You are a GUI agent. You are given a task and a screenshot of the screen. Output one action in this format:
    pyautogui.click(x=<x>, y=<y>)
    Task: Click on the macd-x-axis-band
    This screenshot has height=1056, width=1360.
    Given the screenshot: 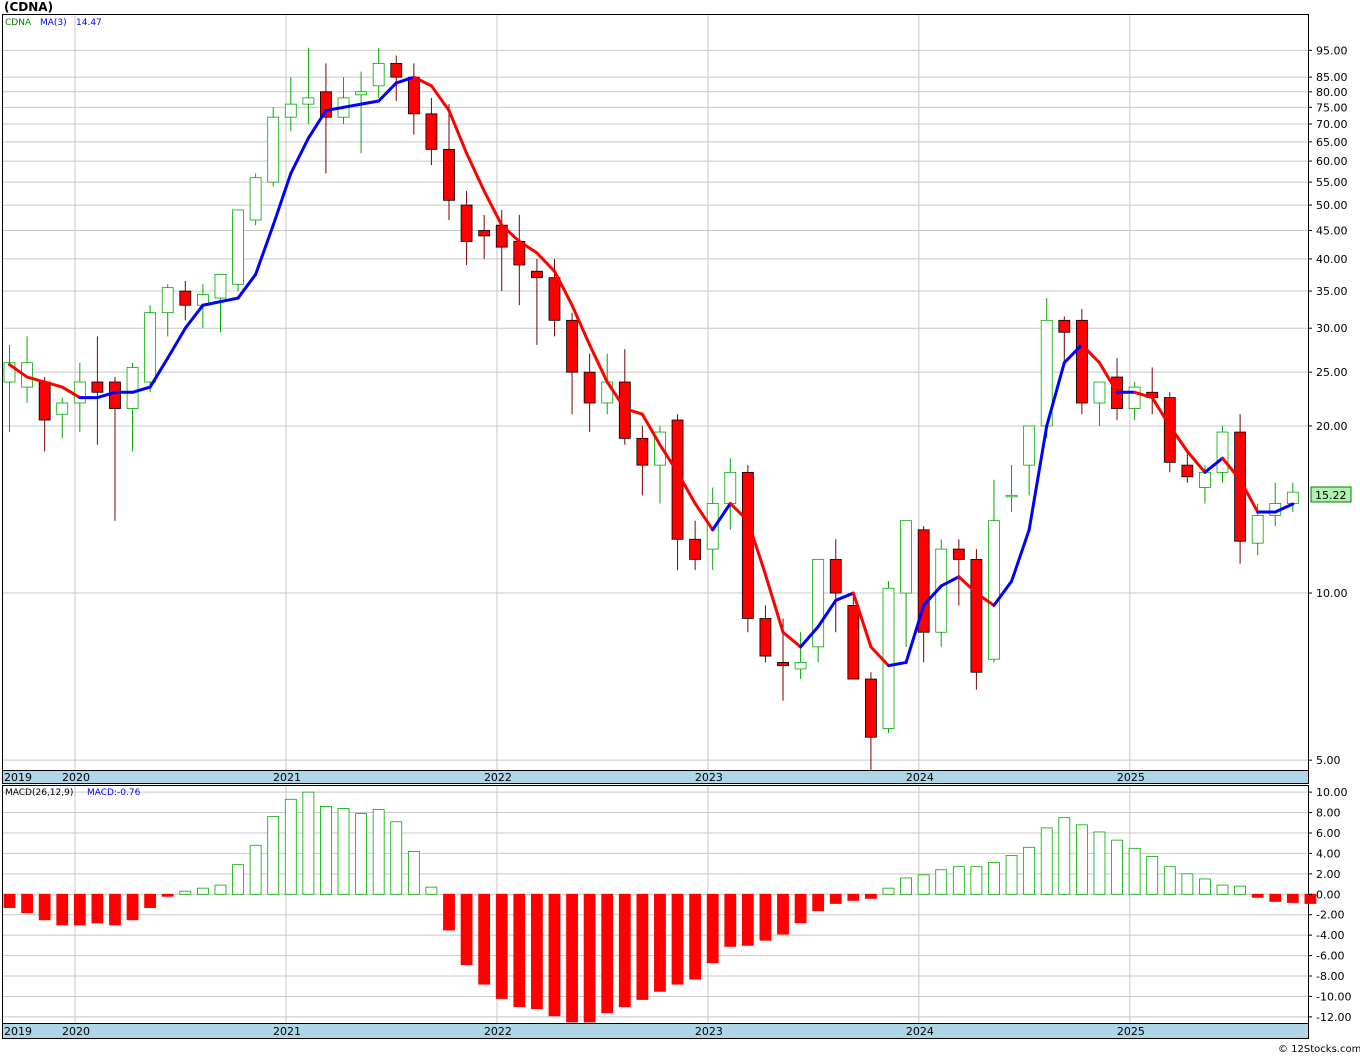 What is the action you would take?
    pyautogui.click(x=655, y=1031)
    